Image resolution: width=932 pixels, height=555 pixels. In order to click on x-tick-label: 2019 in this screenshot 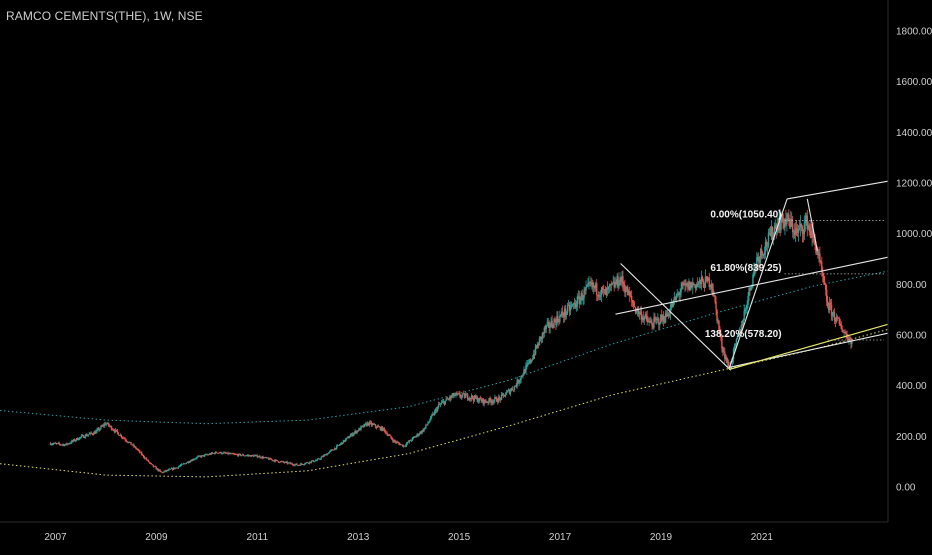, I will do `click(661, 537)`.